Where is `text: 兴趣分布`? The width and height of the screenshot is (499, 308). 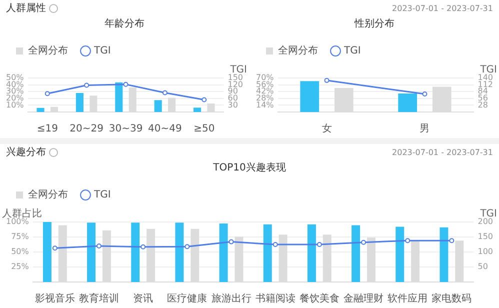
text: 兴趣分布 is located at coordinates (26, 152).